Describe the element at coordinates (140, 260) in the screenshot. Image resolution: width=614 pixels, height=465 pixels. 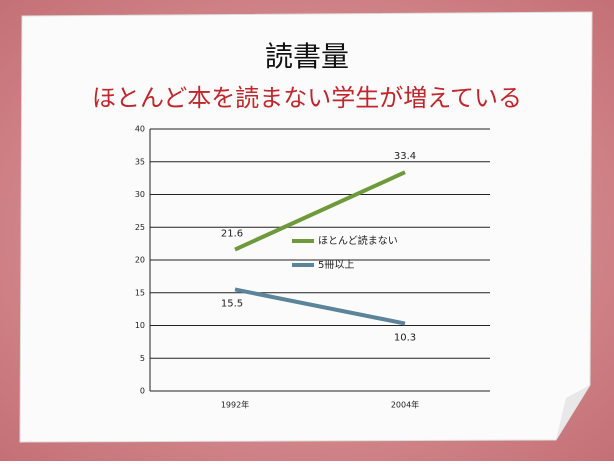
I see `y-tick-label: 20` at that location.